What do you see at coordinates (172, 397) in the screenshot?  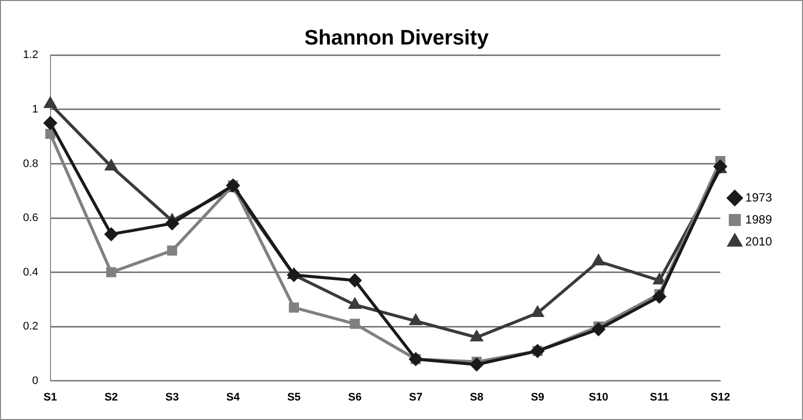 I see `x-tick-label: S3` at bounding box center [172, 397].